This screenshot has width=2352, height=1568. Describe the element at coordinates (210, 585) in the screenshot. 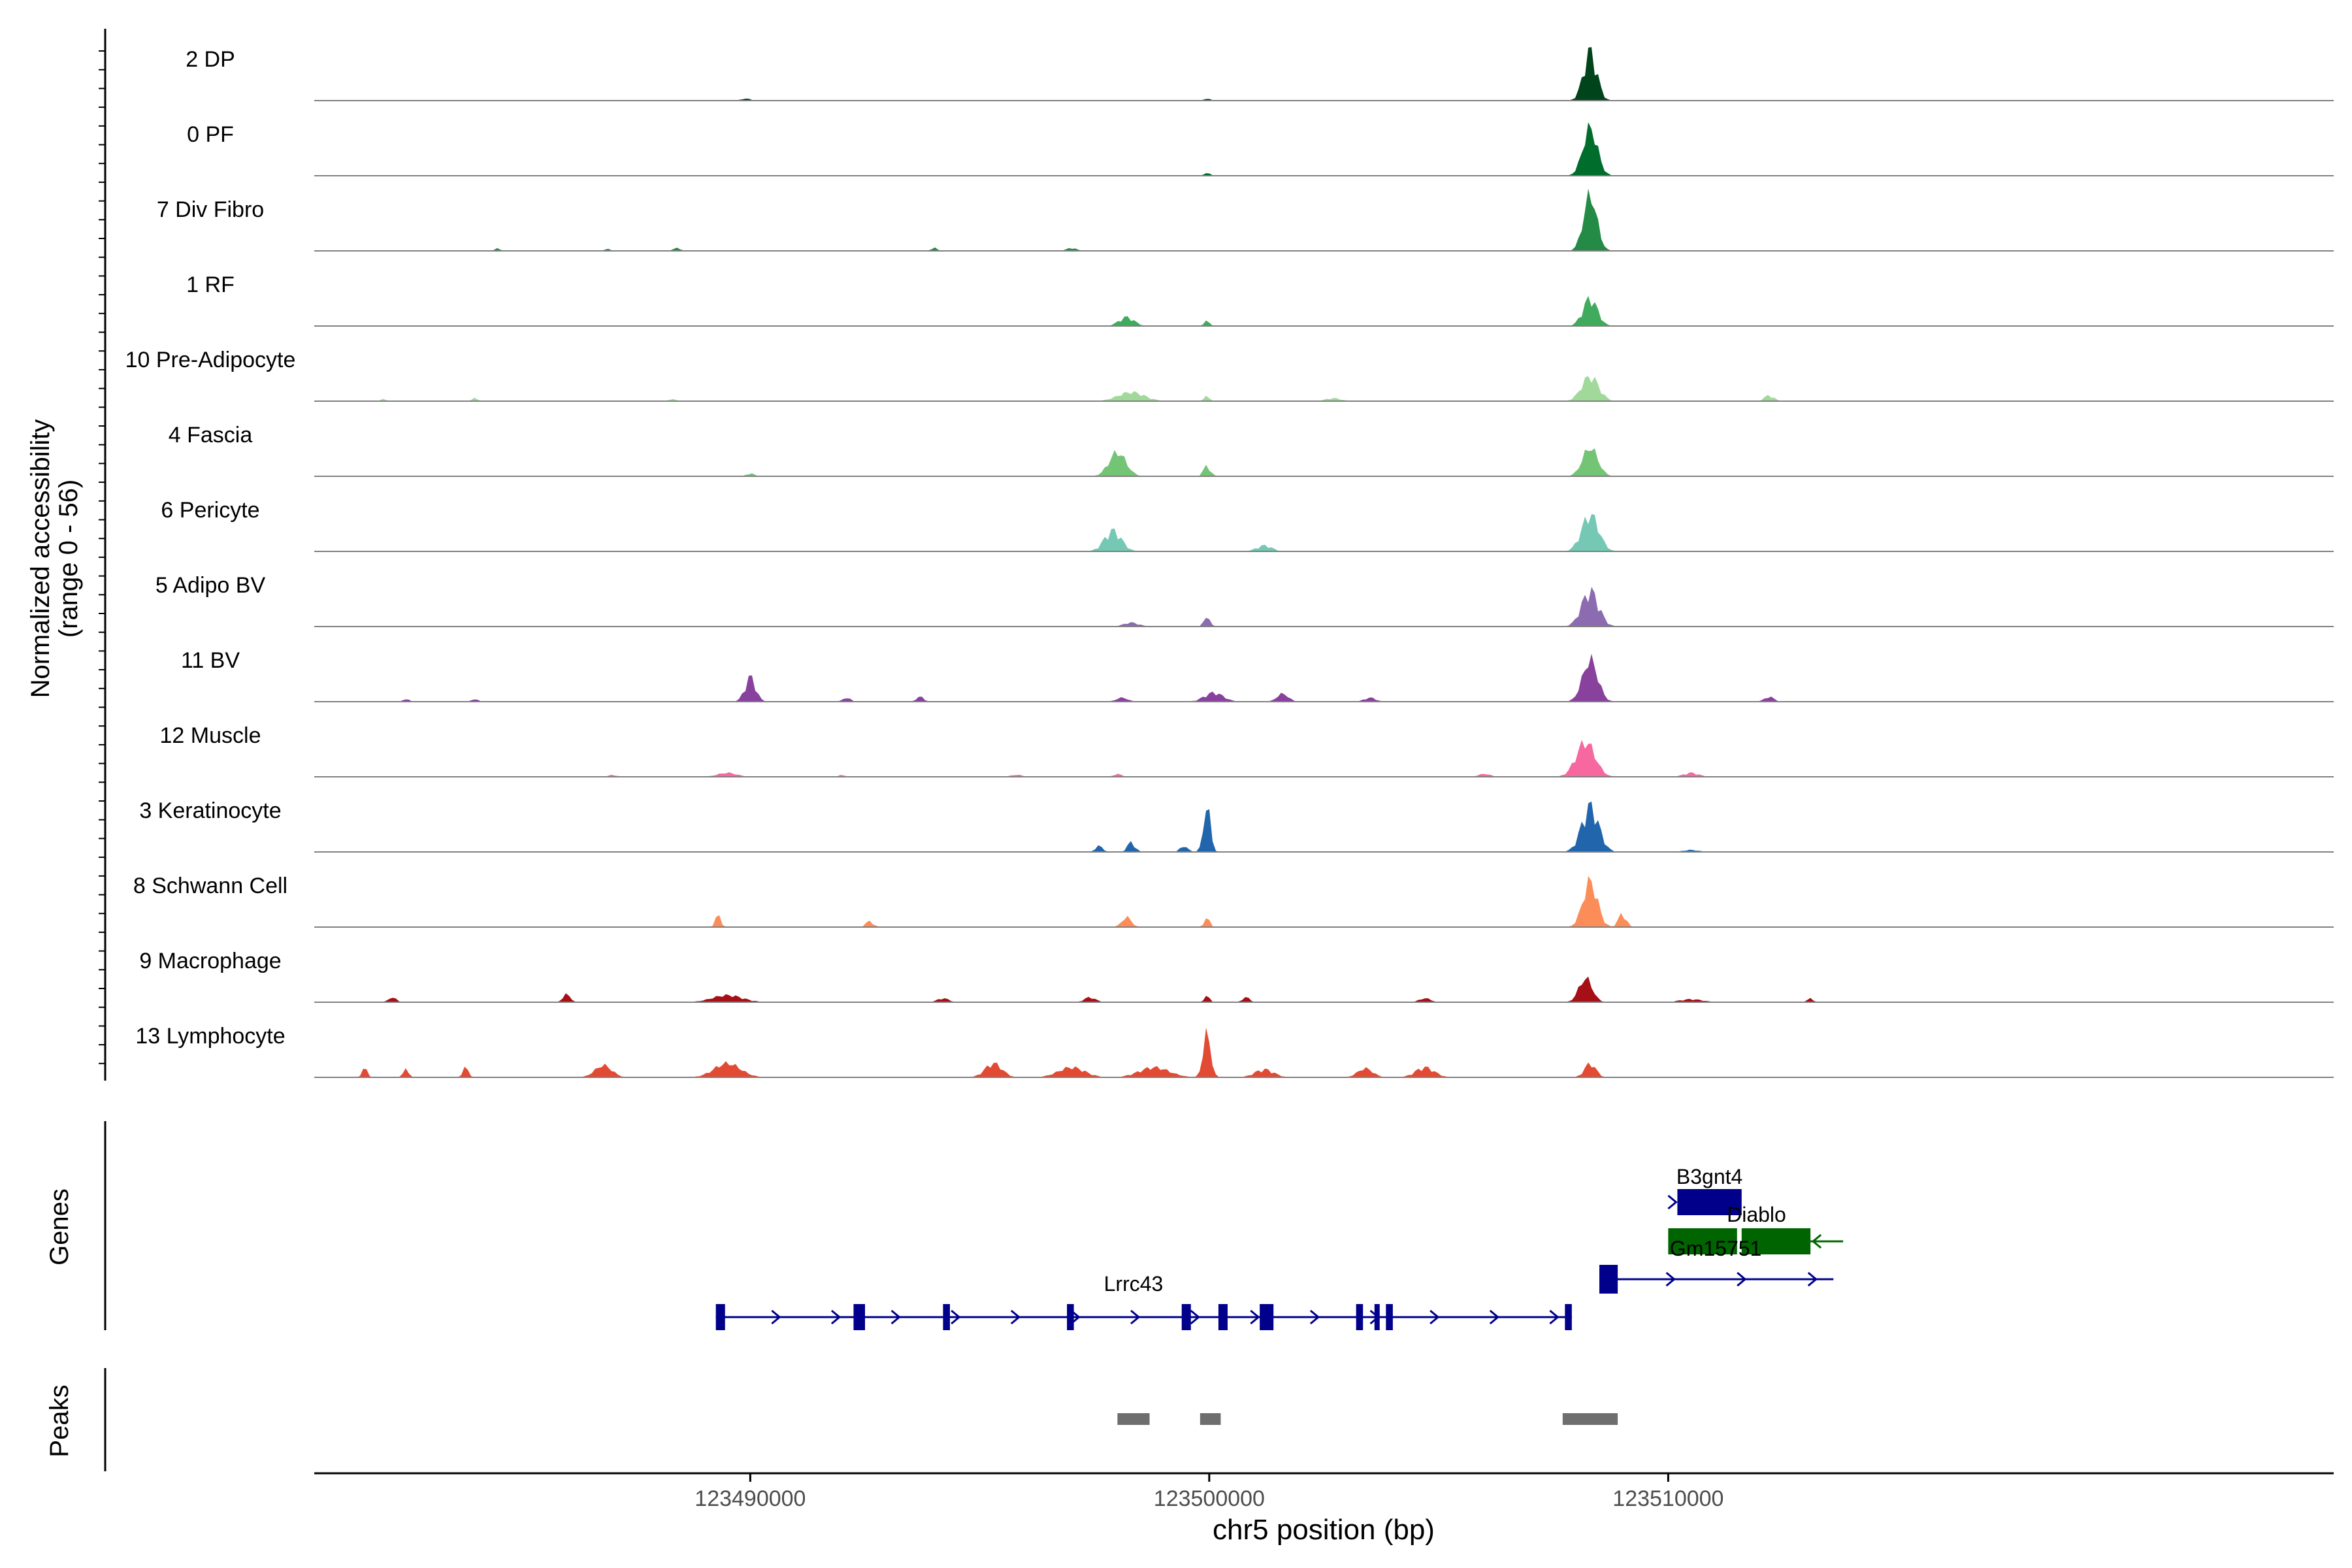

I see `track-label: 5 Adipo BV` at that location.